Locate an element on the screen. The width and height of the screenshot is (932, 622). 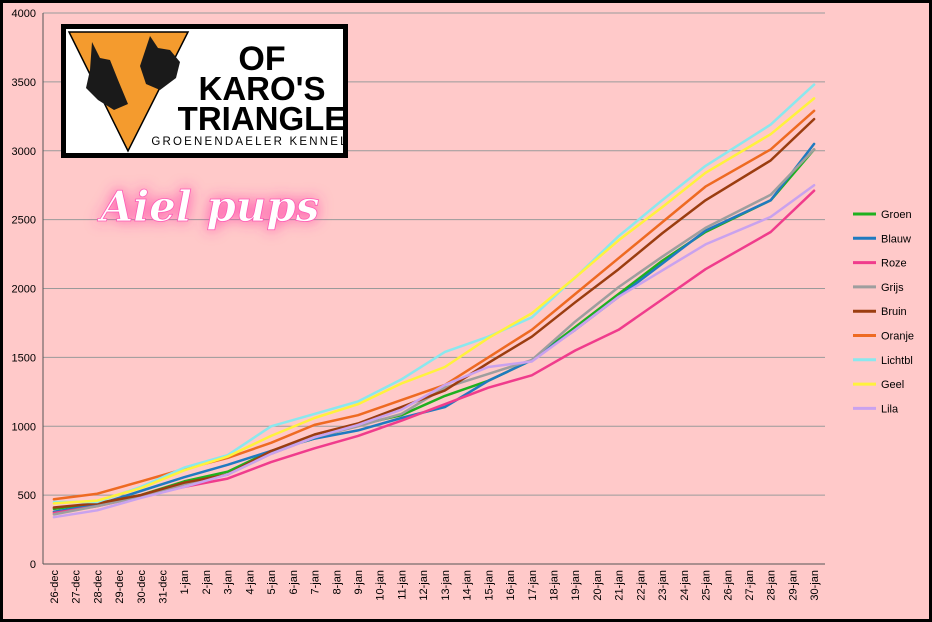
x-tick-label: 9-jan is located at coordinates (359, 582).